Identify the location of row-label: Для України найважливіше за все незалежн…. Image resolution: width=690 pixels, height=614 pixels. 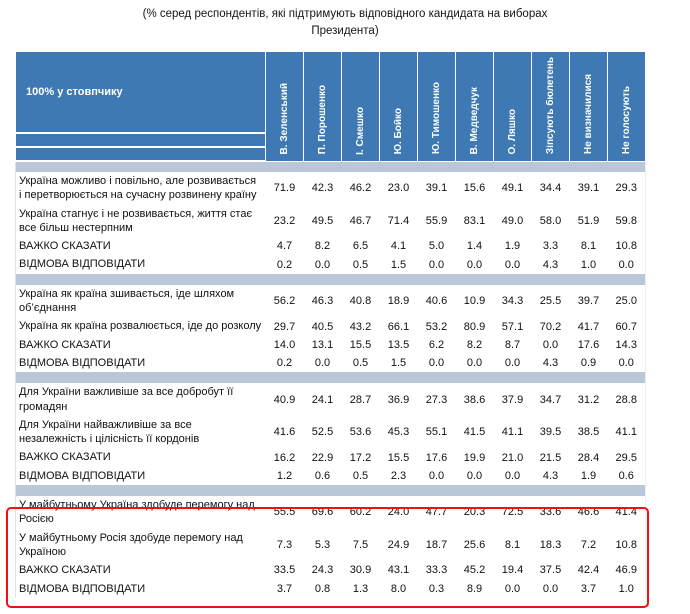
(109, 432).